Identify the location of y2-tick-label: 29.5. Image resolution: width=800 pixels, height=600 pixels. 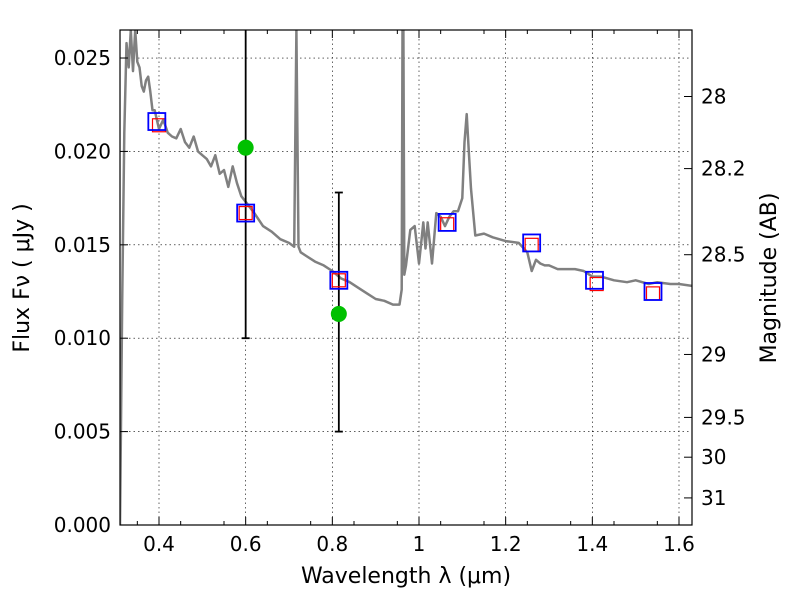
(723, 417).